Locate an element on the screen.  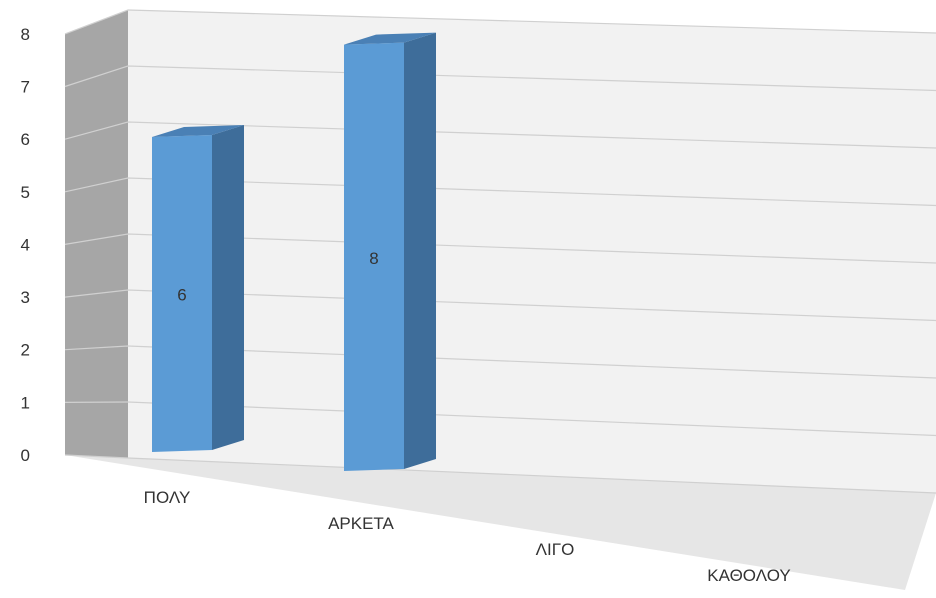
y-tick-label: 3 is located at coordinates (25, 297).